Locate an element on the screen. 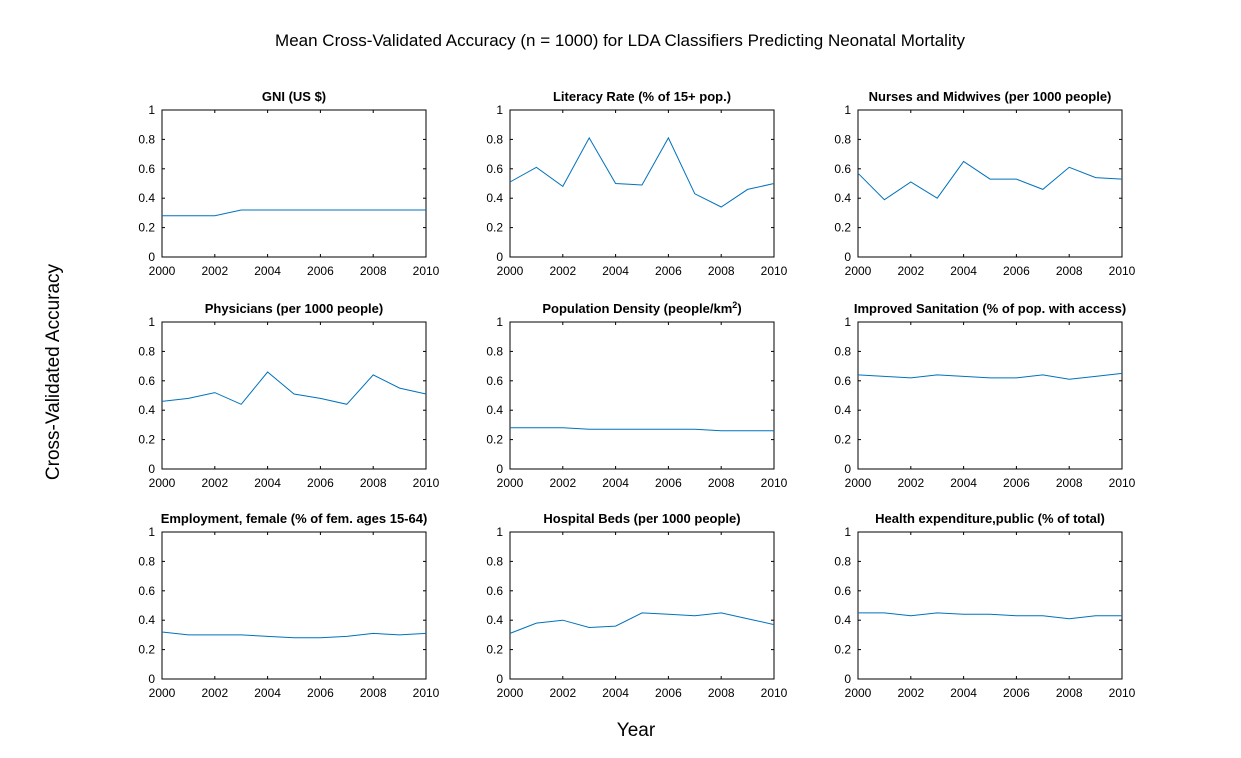  subplot-title: Population Density (people/km2) is located at coordinates (641, 308).